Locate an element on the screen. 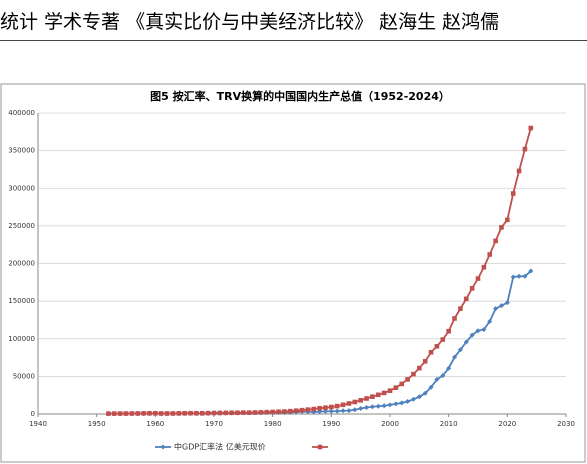 This screenshot has width=587, height=464. x-tick-label: 2010 is located at coordinates (449, 424).